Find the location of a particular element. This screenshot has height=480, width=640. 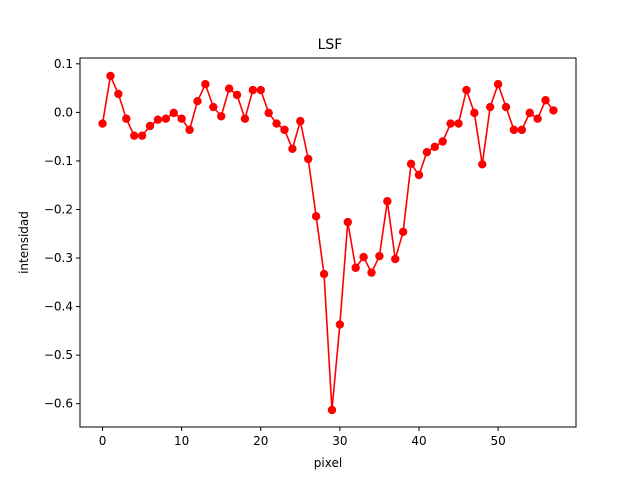

y-tick-label: −0.1 is located at coordinates (58, 161).